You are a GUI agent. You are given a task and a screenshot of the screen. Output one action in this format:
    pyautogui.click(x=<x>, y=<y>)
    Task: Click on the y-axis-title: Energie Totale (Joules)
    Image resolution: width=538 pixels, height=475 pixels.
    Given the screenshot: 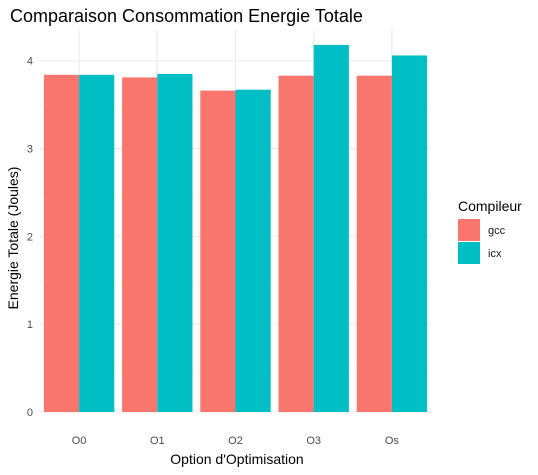 What is the action you would take?
    pyautogui.click(x=13, y=238)
    